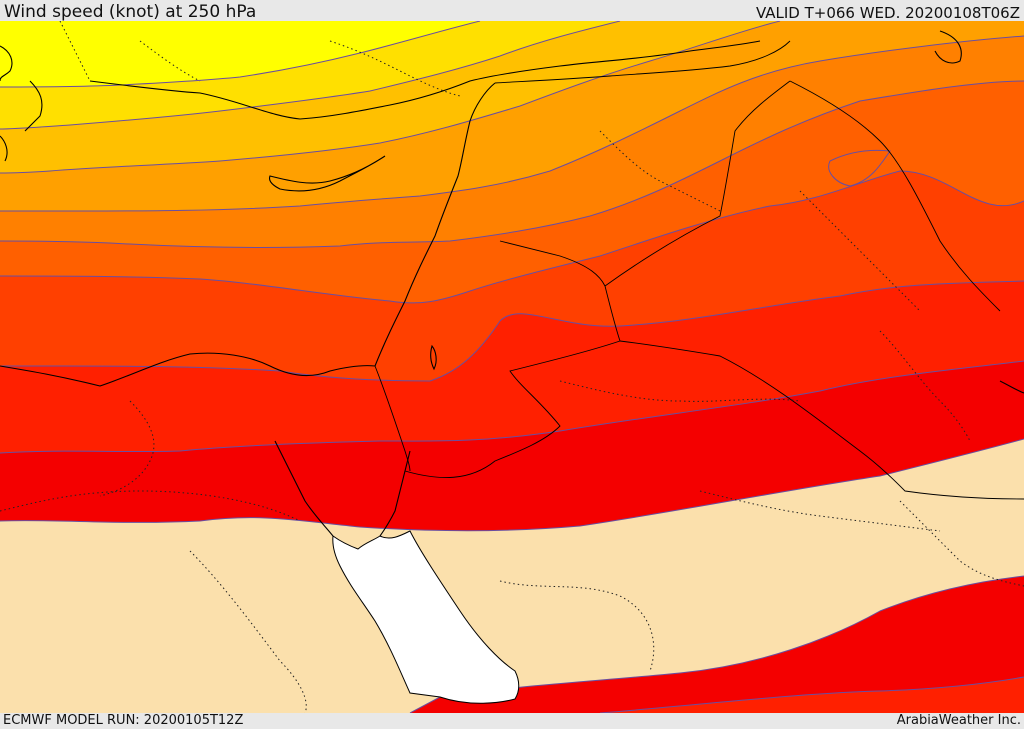  What do you see at coordinates (958, 720) in the screenshot?
I see `credit-label: ArabiaWeather Inc.` at bounding box center [958, 720].